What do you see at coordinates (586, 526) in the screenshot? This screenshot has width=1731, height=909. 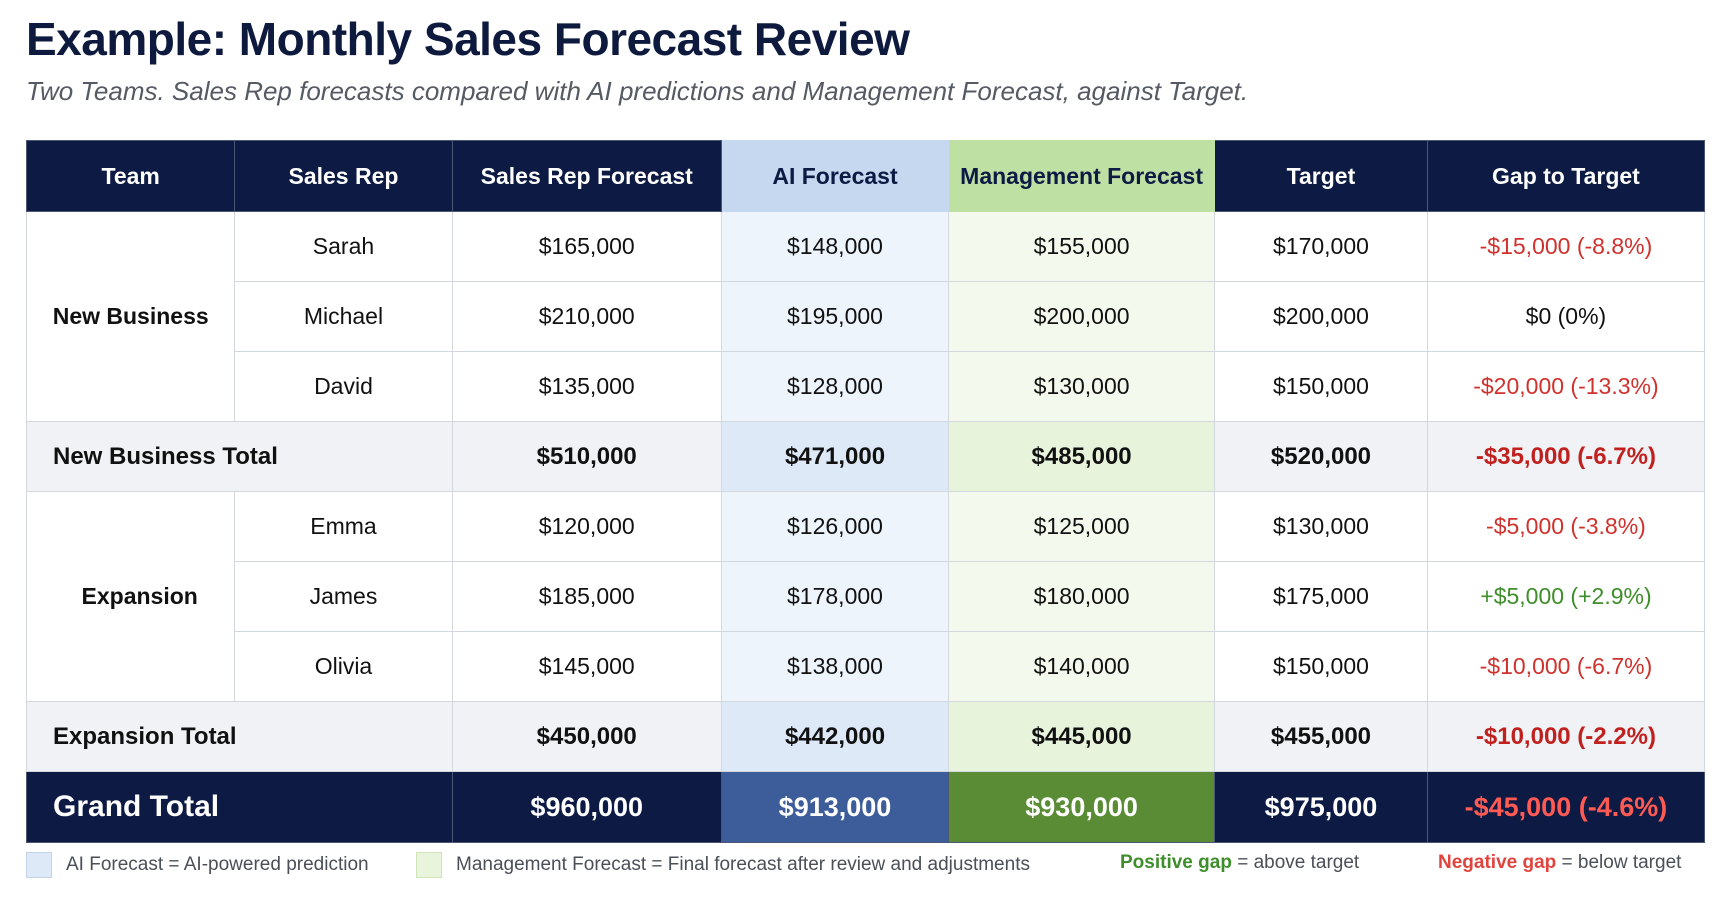 I see `rep-forecast-cell: $120,000` at bounding box center [586, 526].